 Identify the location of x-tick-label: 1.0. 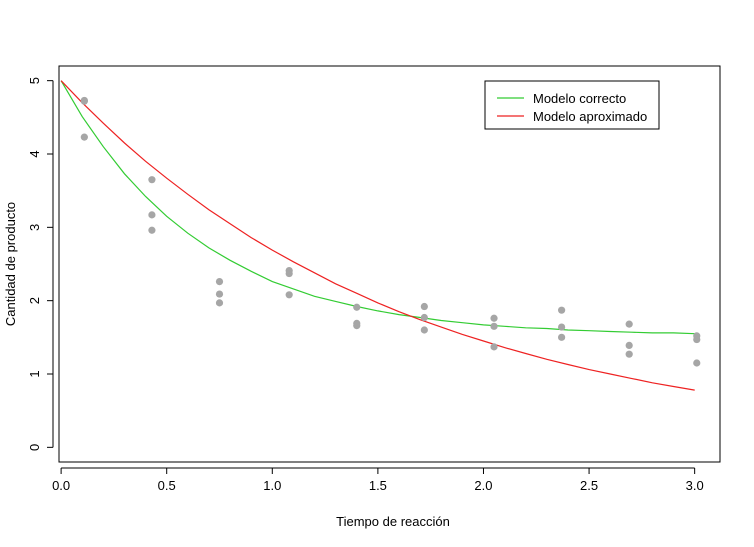
(272, 485).